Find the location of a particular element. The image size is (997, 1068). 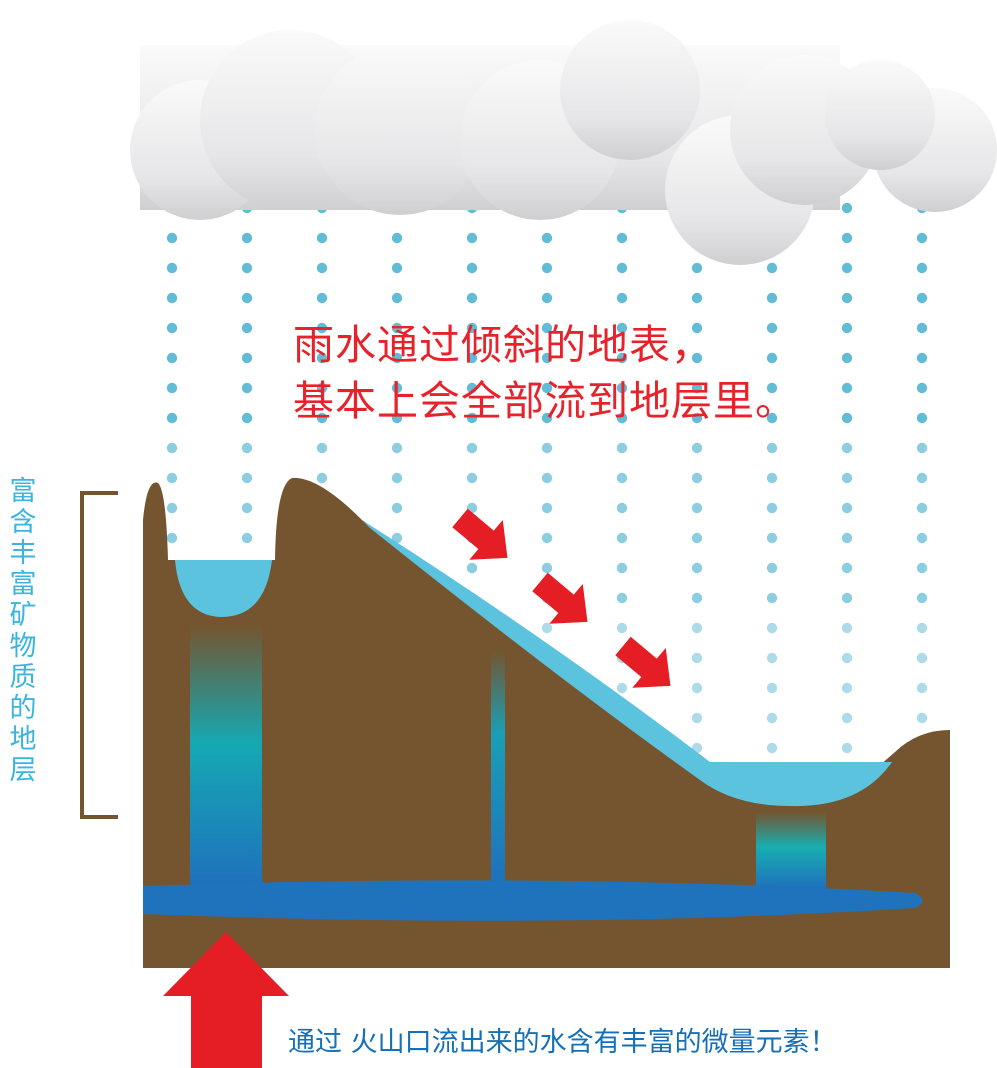

right-channel is located at coordinates (791, 851).